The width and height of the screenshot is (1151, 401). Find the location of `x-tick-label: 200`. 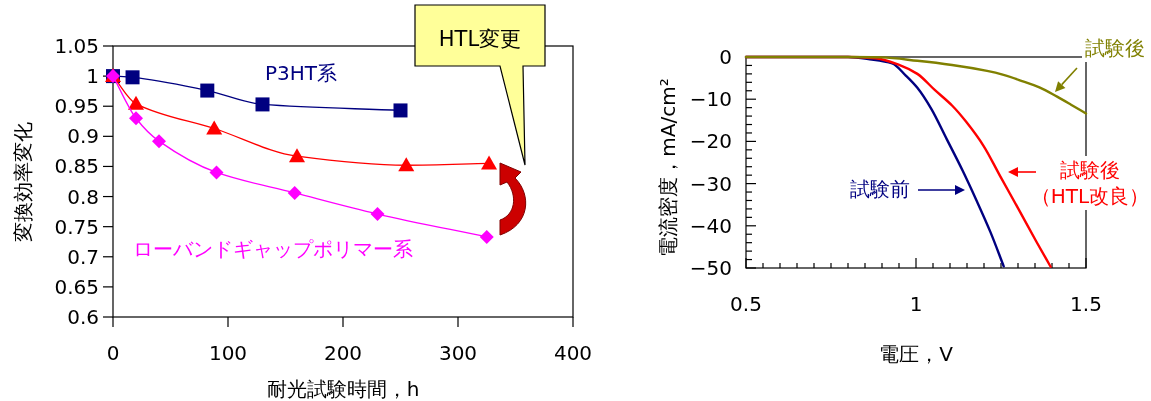

x-tick-label: 200 is located at coordinates (343, 353).